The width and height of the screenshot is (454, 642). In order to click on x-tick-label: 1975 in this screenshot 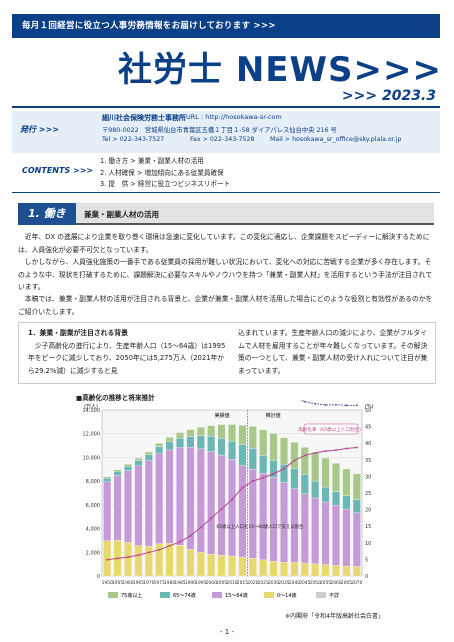, I will do `click(159, 583)`.